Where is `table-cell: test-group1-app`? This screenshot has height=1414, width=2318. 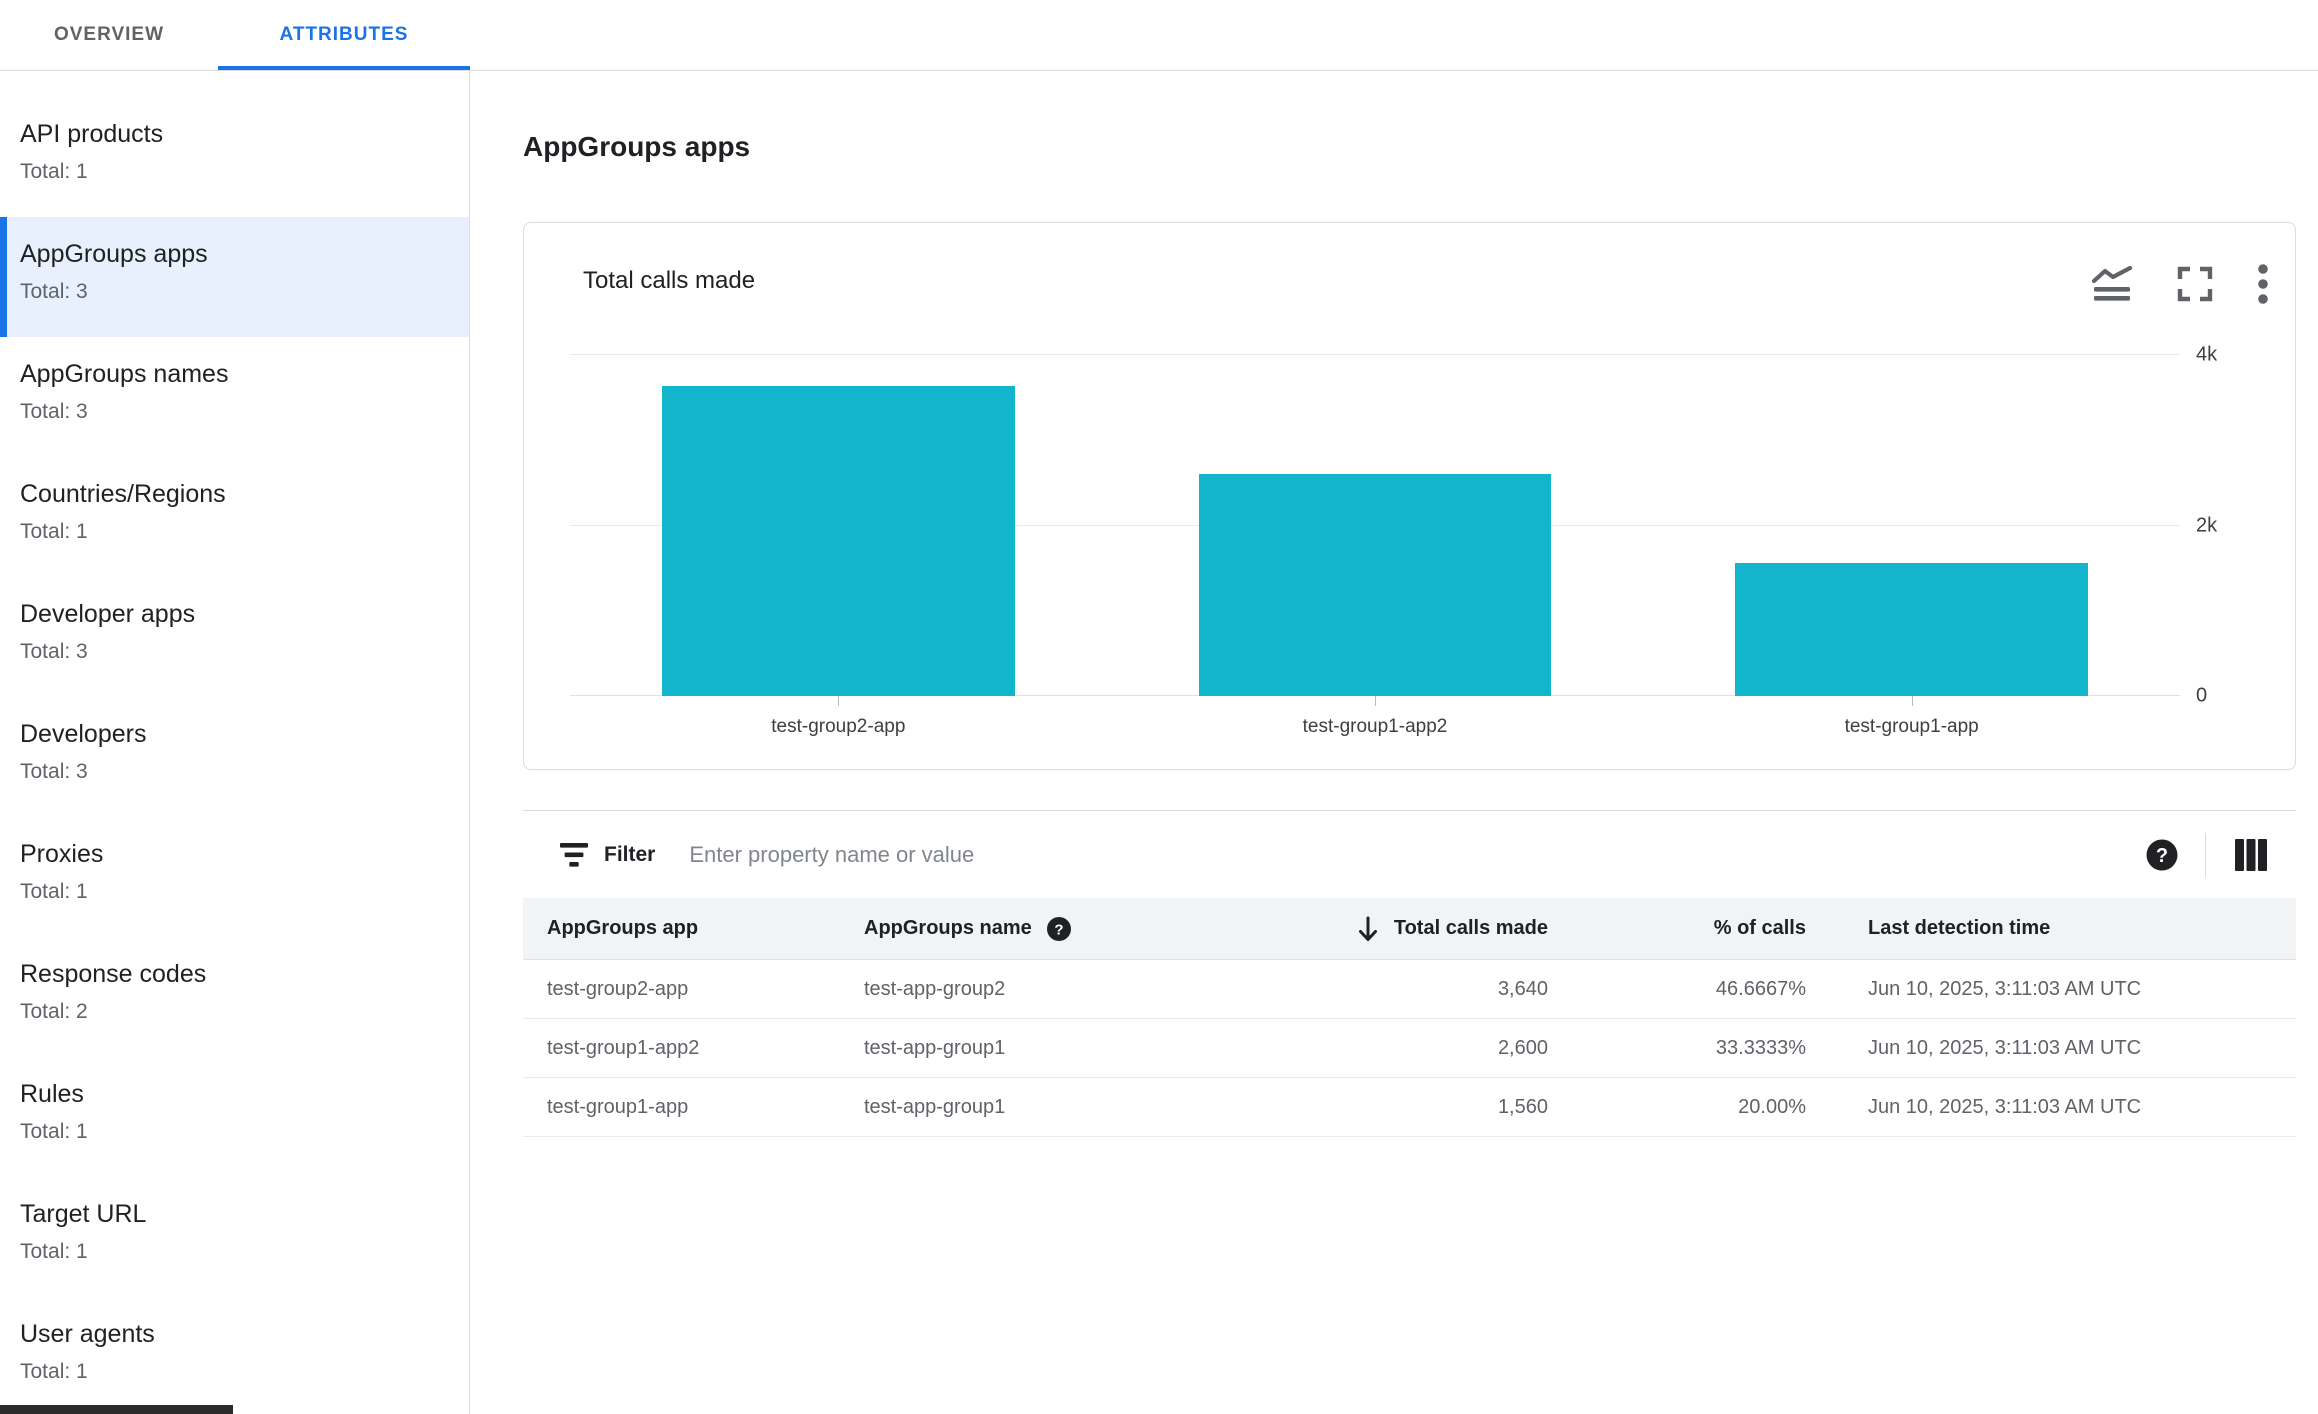 table-cell: test-group1-app is located at coordinates (618, 1106).